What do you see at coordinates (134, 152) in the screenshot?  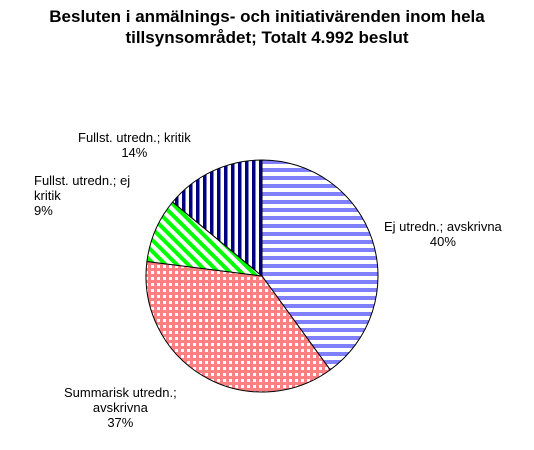 I see `slice-percent: 14%` at bounding box center [134, 152].